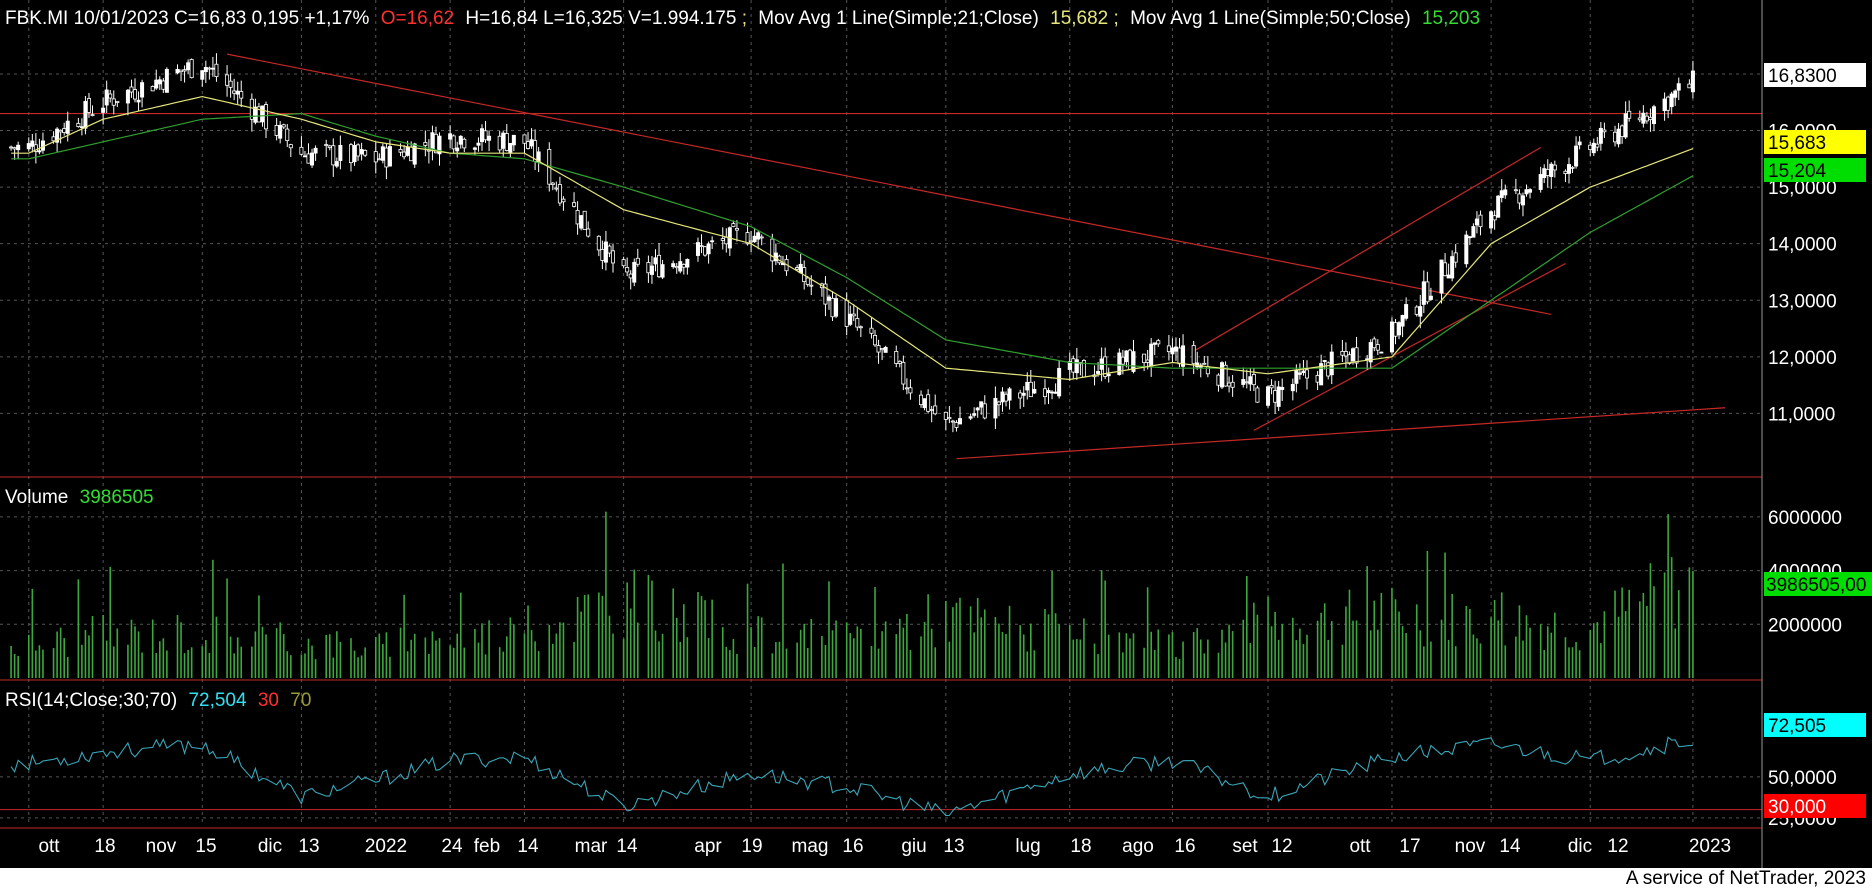  What do you see at coordinates (1815, 142) in the screenshot?
I see `ma21-value-box: 15,683` at bounding box center [1815, 142].